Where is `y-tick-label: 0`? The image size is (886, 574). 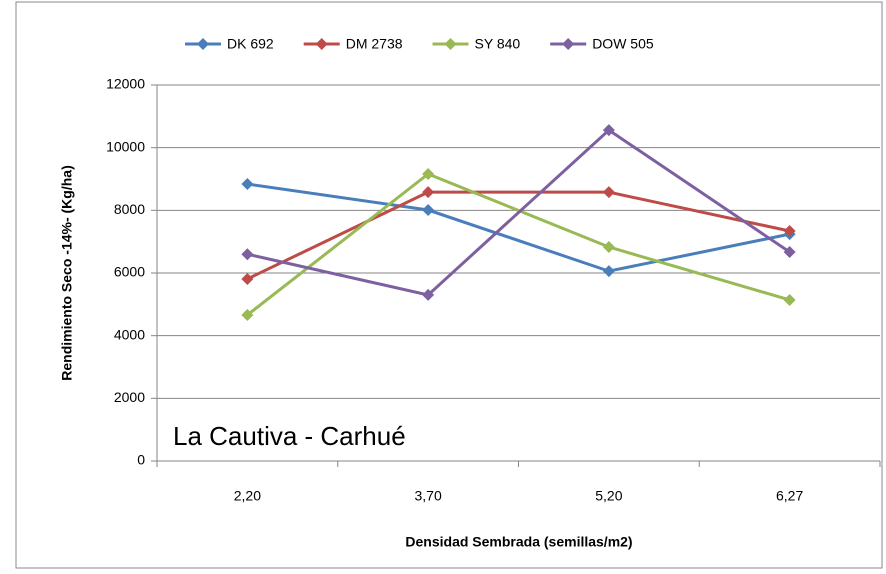
y-tick-label: 0 is located at coordinates (141, 460).